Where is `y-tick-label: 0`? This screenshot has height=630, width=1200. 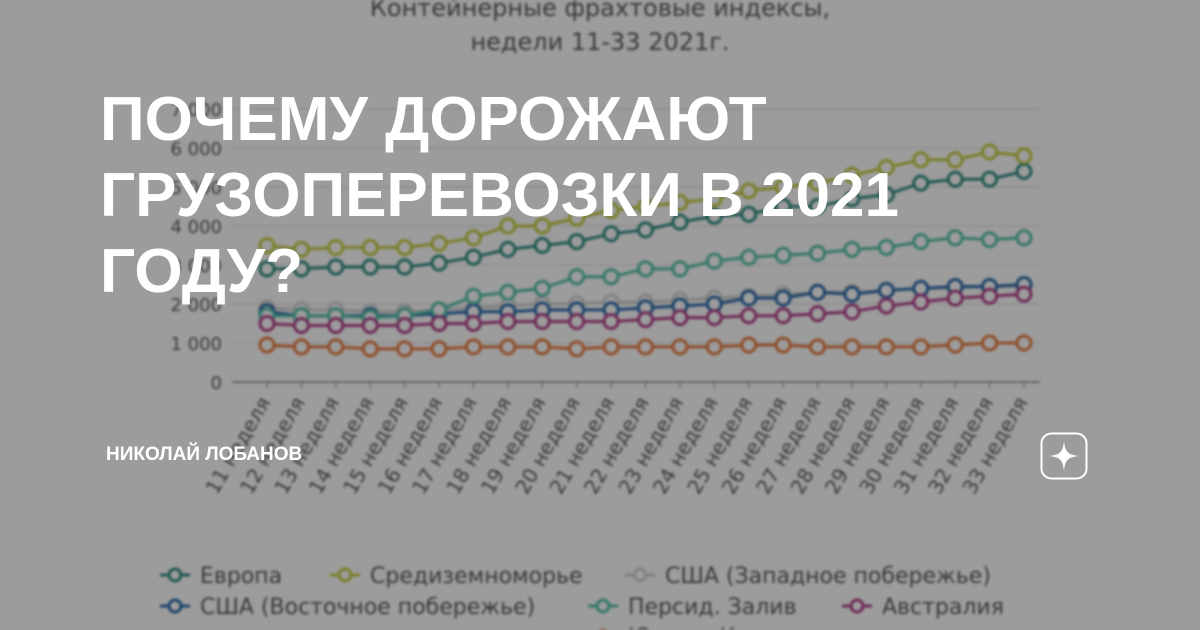 y-tick-label: 0 is located at coordinates (216, 383).